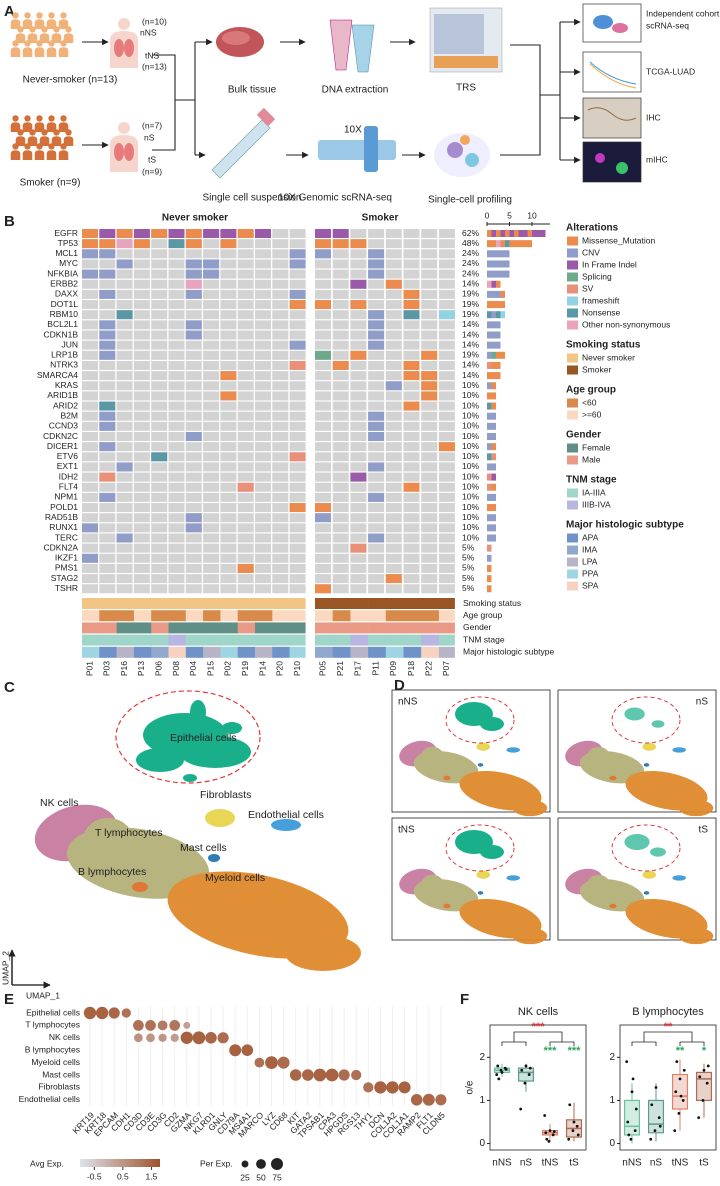 The image size is (720, 1186). I want to click on significance-bracket, so click(668, 1038).